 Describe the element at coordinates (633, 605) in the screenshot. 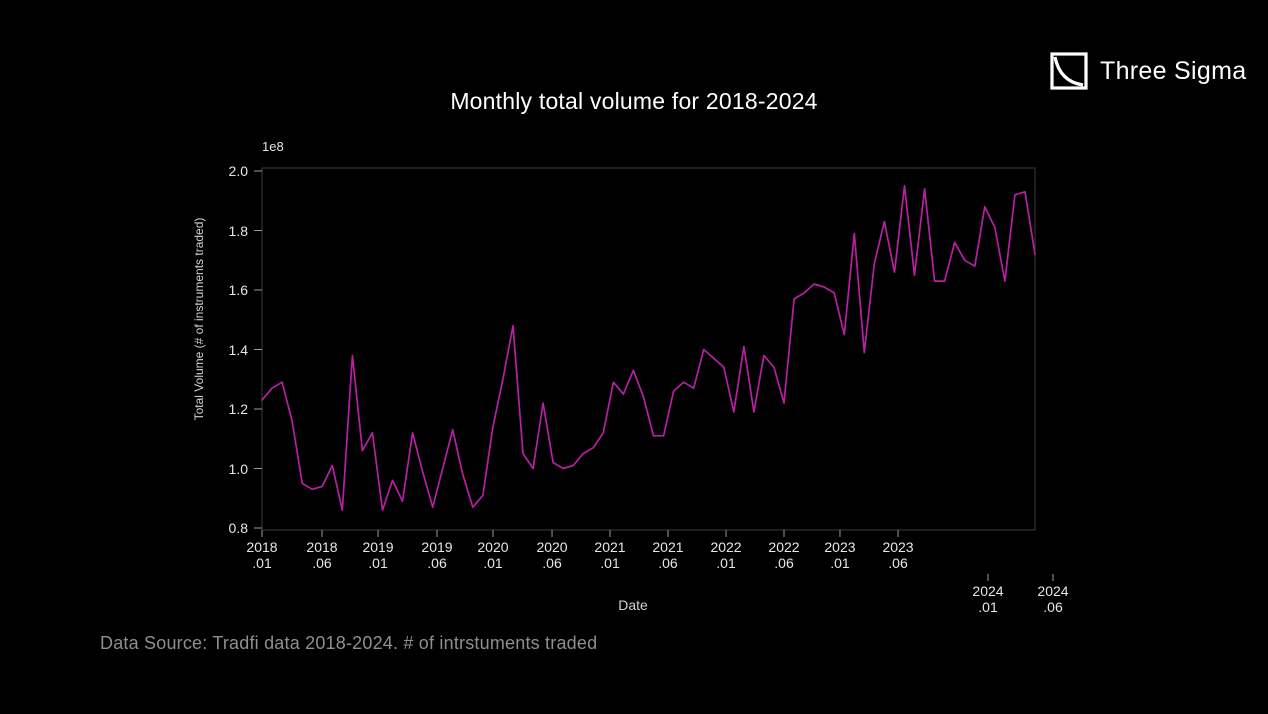

I see `x-axis-label: Date` at that location.